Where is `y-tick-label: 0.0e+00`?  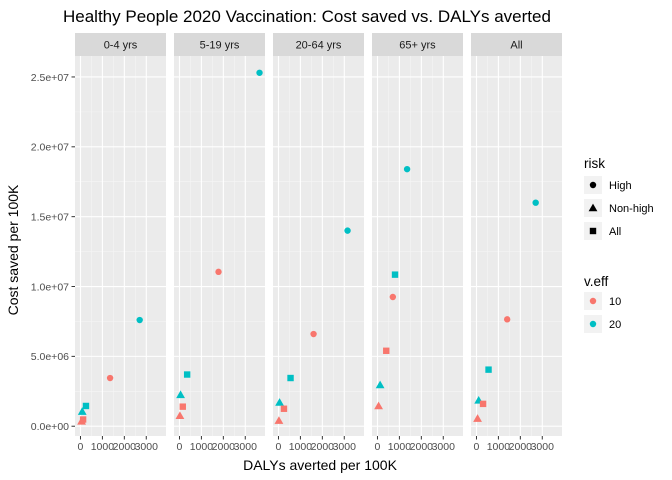
y-tick-label: 0.0e+00 is located at coordinates (50, 427).